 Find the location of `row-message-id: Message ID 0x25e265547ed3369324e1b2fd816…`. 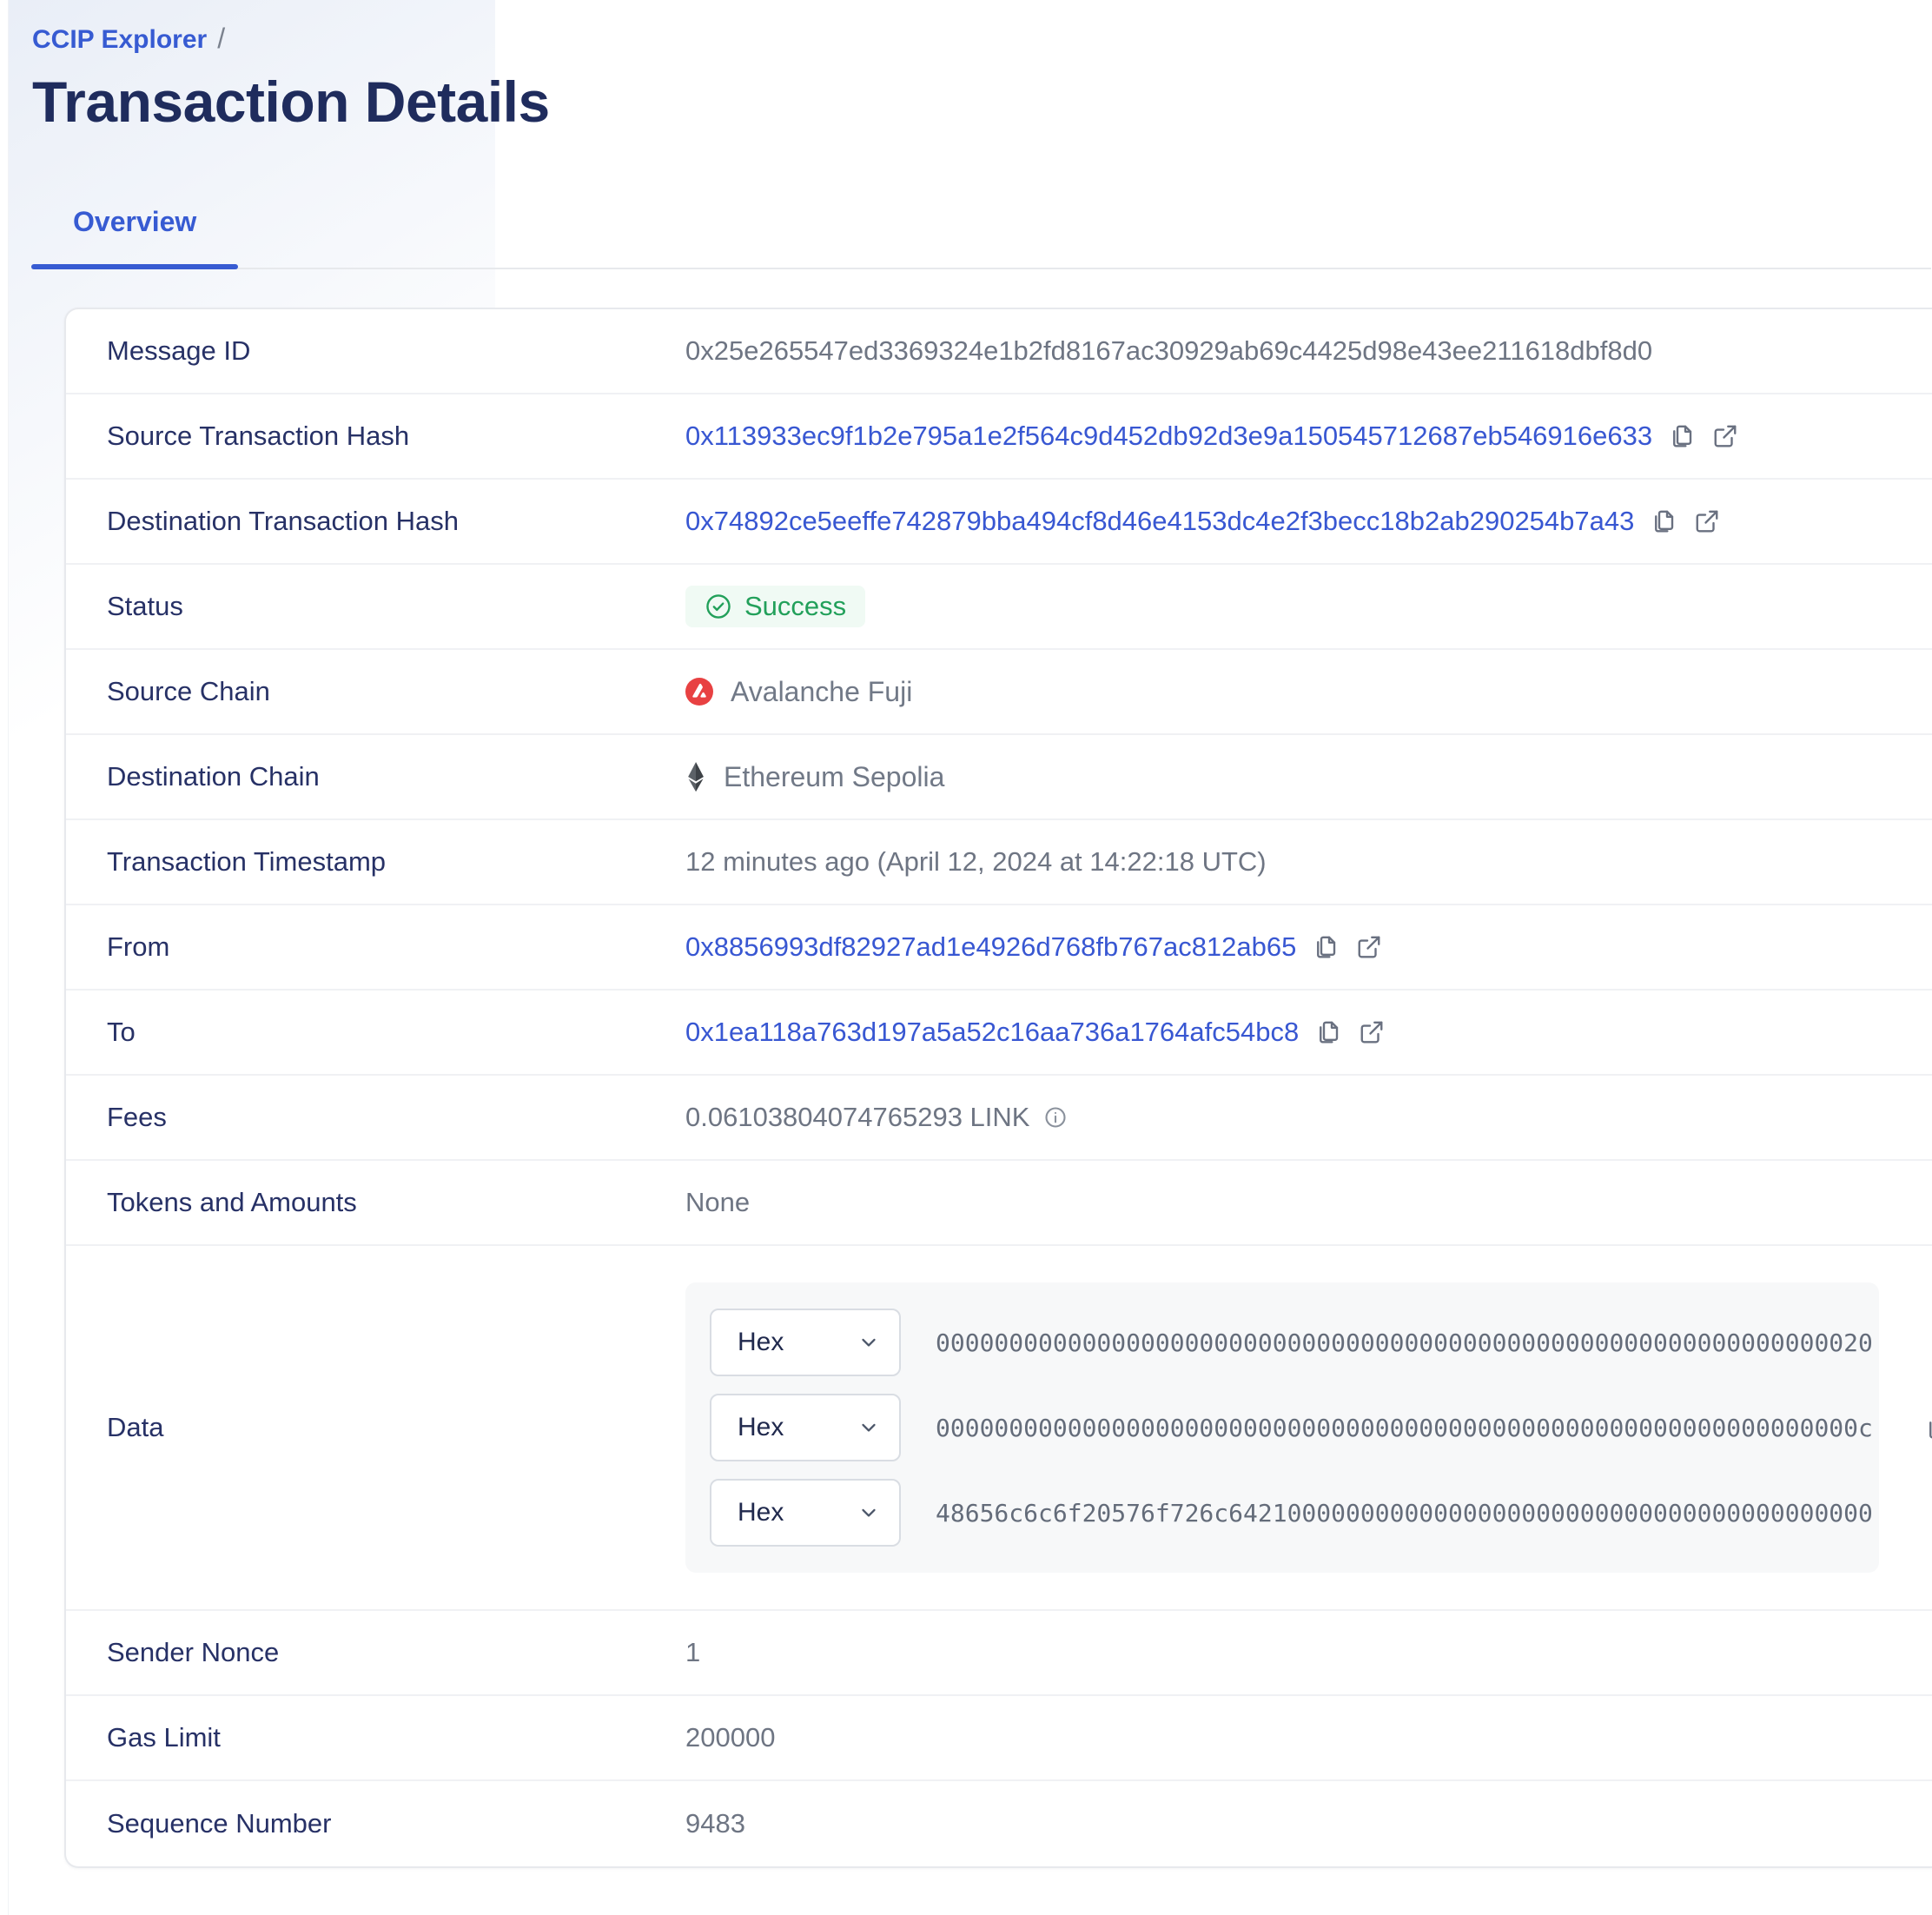

row-message-id: Message ID 0x25e265547ed3369324e1b2fd816… is located at coordinates (999, 352).